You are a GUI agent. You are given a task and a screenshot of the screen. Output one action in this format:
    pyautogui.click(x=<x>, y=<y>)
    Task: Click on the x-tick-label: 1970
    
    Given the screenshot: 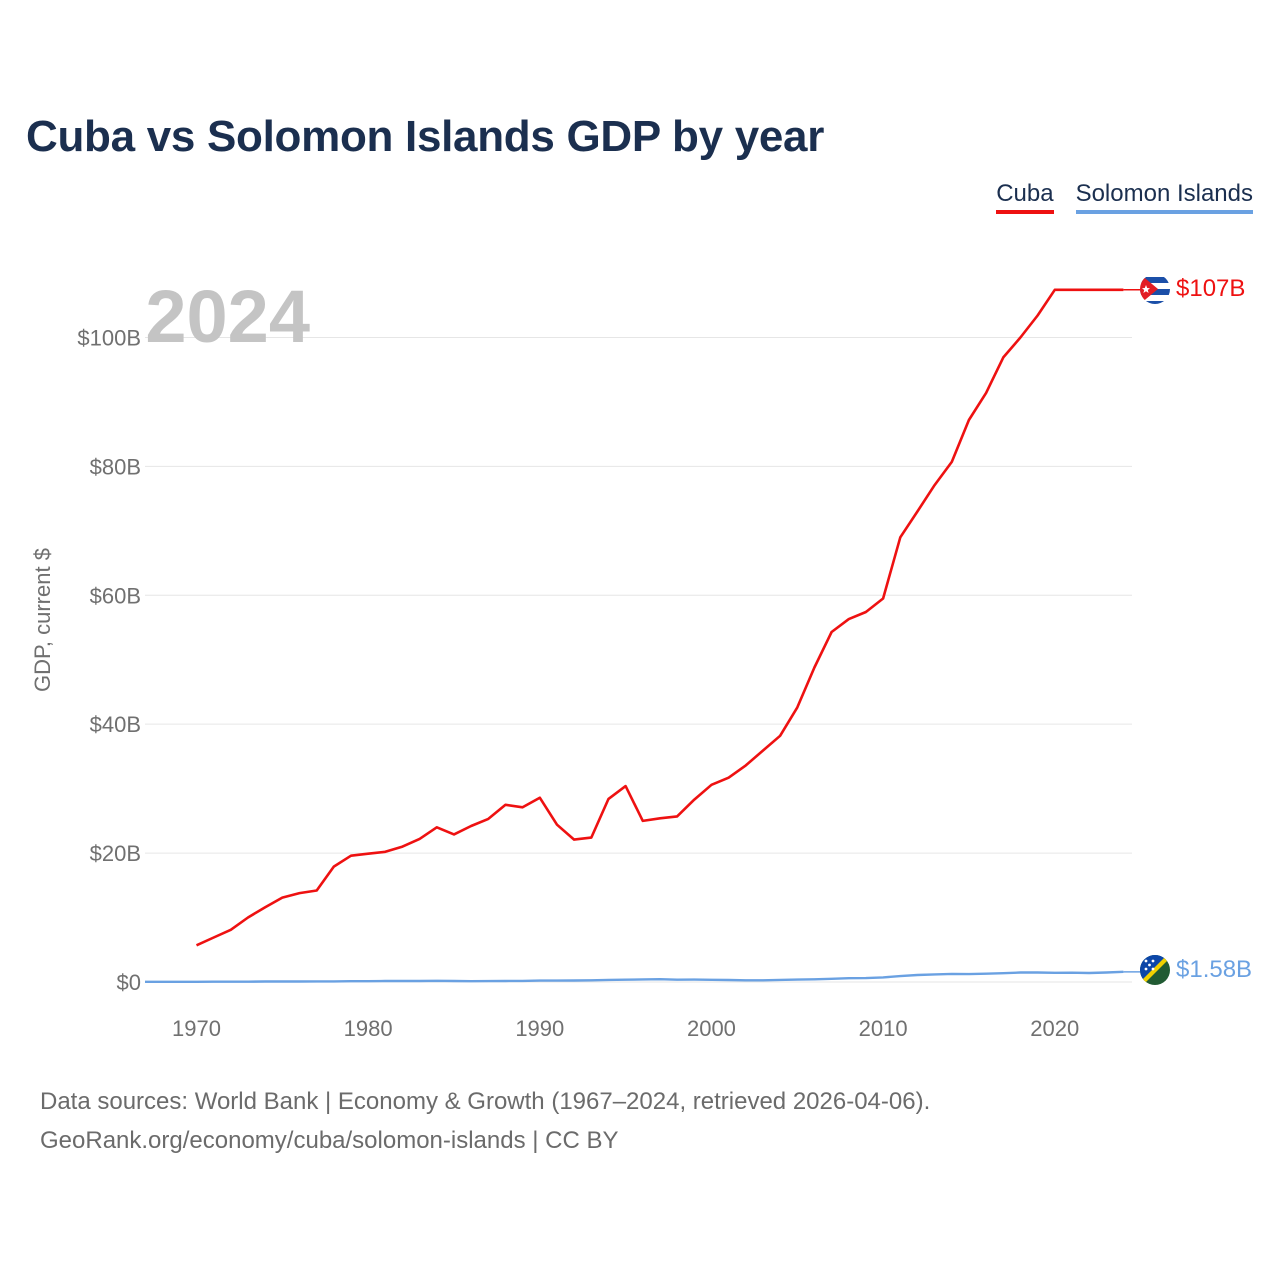 What is the action you would take?
    pyautogui.click(x=196, y=1028)
    